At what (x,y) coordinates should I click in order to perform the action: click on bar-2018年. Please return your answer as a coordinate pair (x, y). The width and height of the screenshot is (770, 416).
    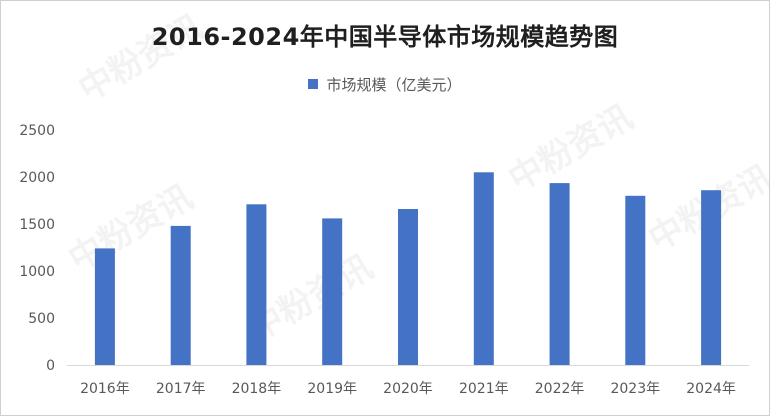
    Looking at the image, I should click on (256, 284).